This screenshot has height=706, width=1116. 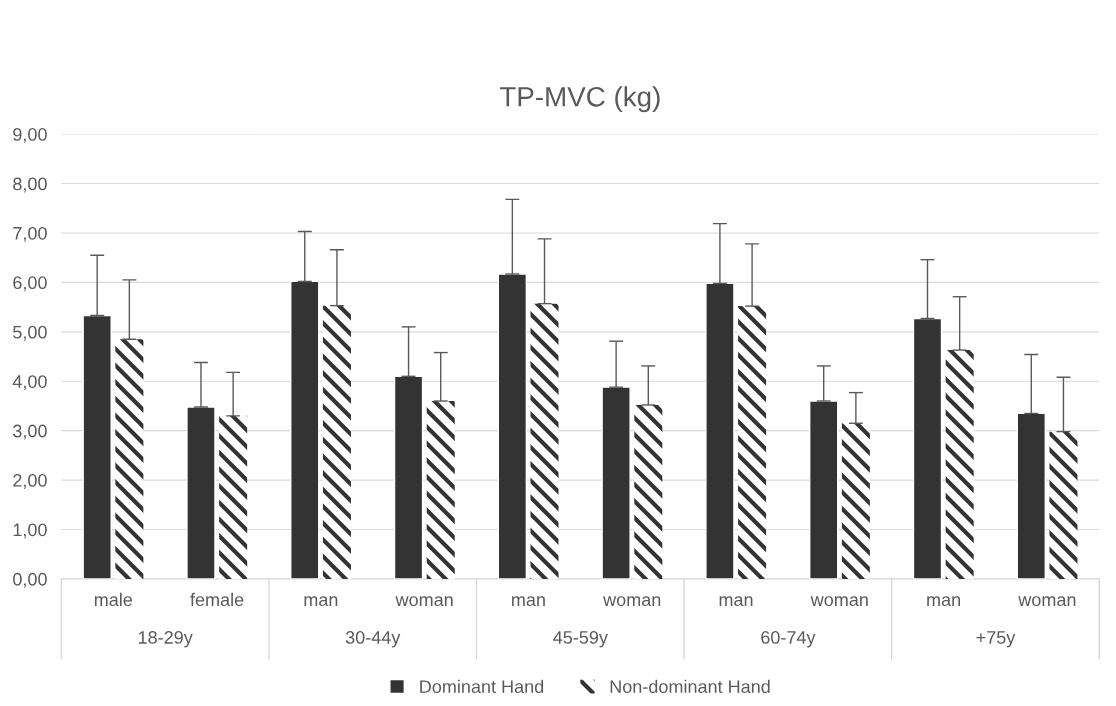 I want to click on y-tick-label: 5,00, so click(x=30, y=333).